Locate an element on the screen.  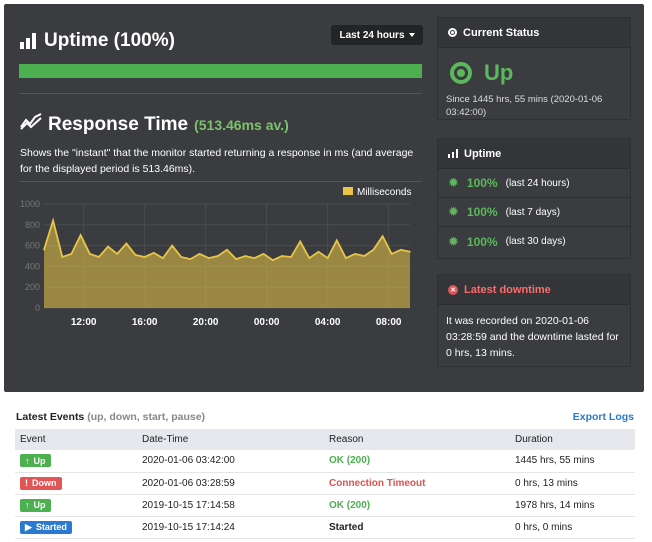
caret-down-icon is located at coordinates (411, 35).